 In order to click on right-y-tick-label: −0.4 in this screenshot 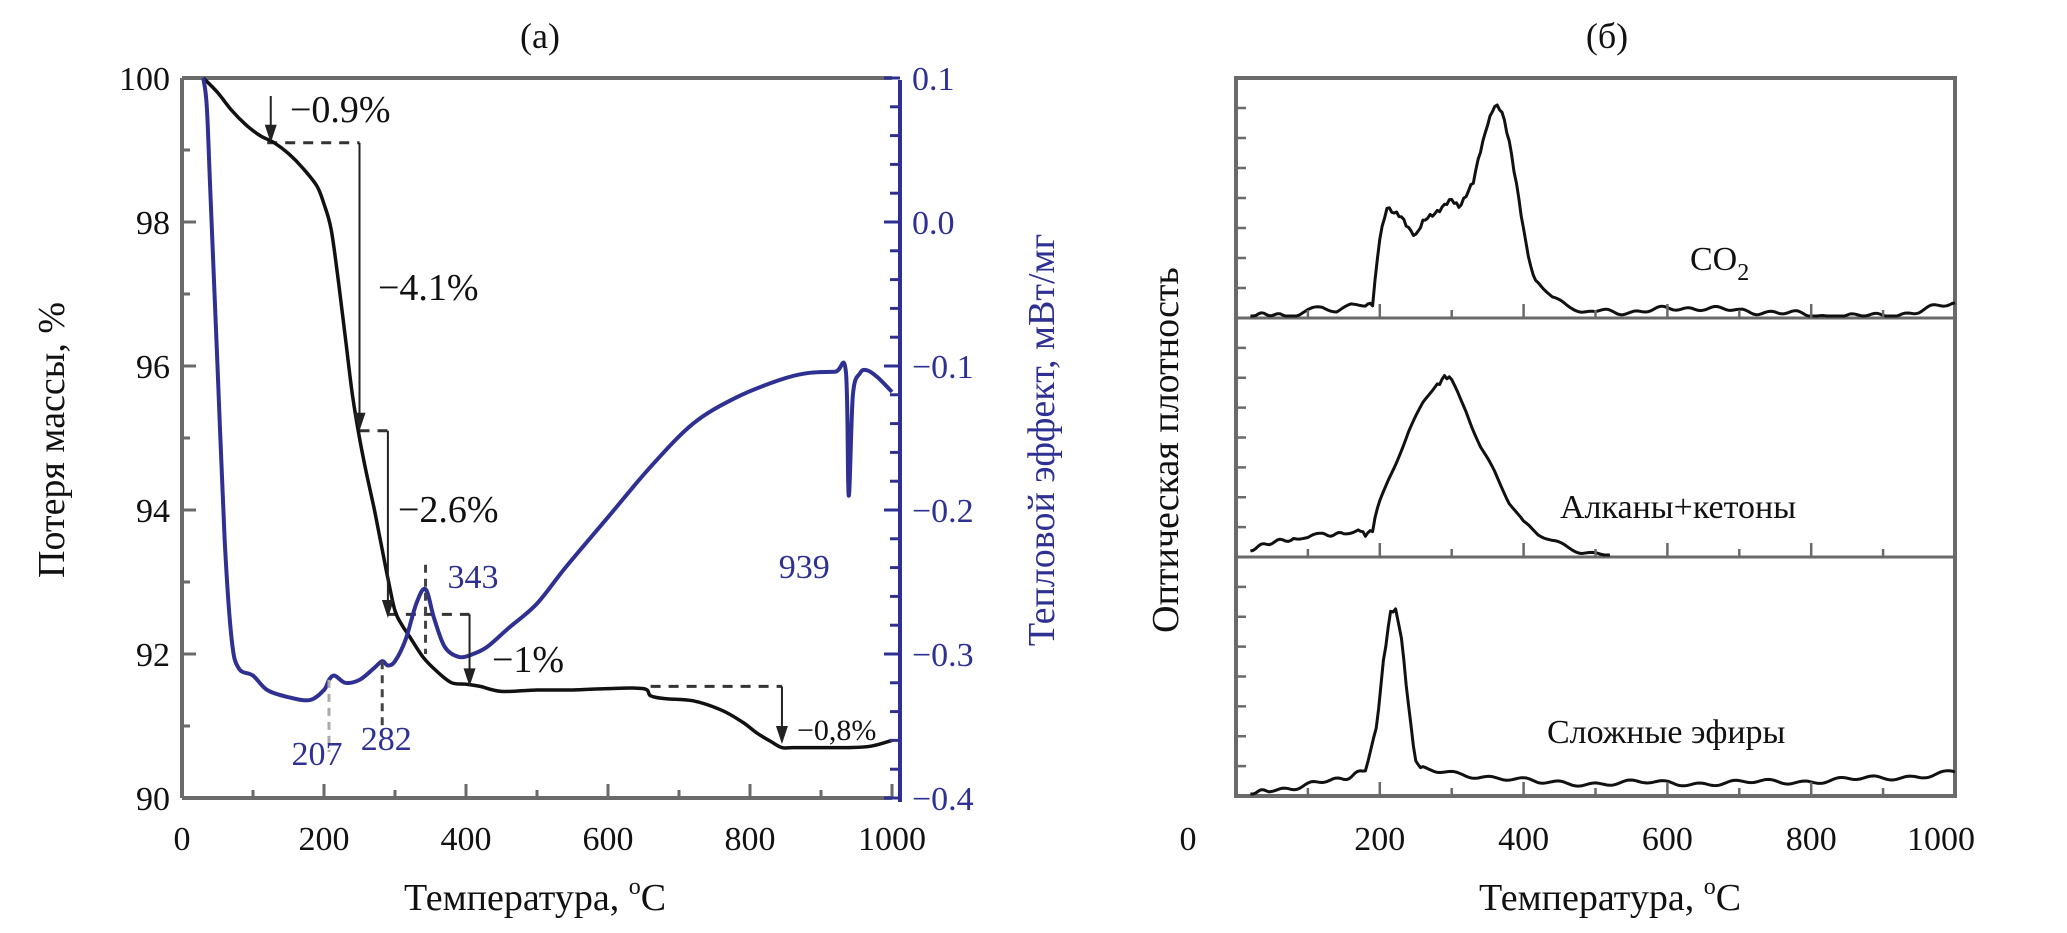, I will do `click(943, 799)`.